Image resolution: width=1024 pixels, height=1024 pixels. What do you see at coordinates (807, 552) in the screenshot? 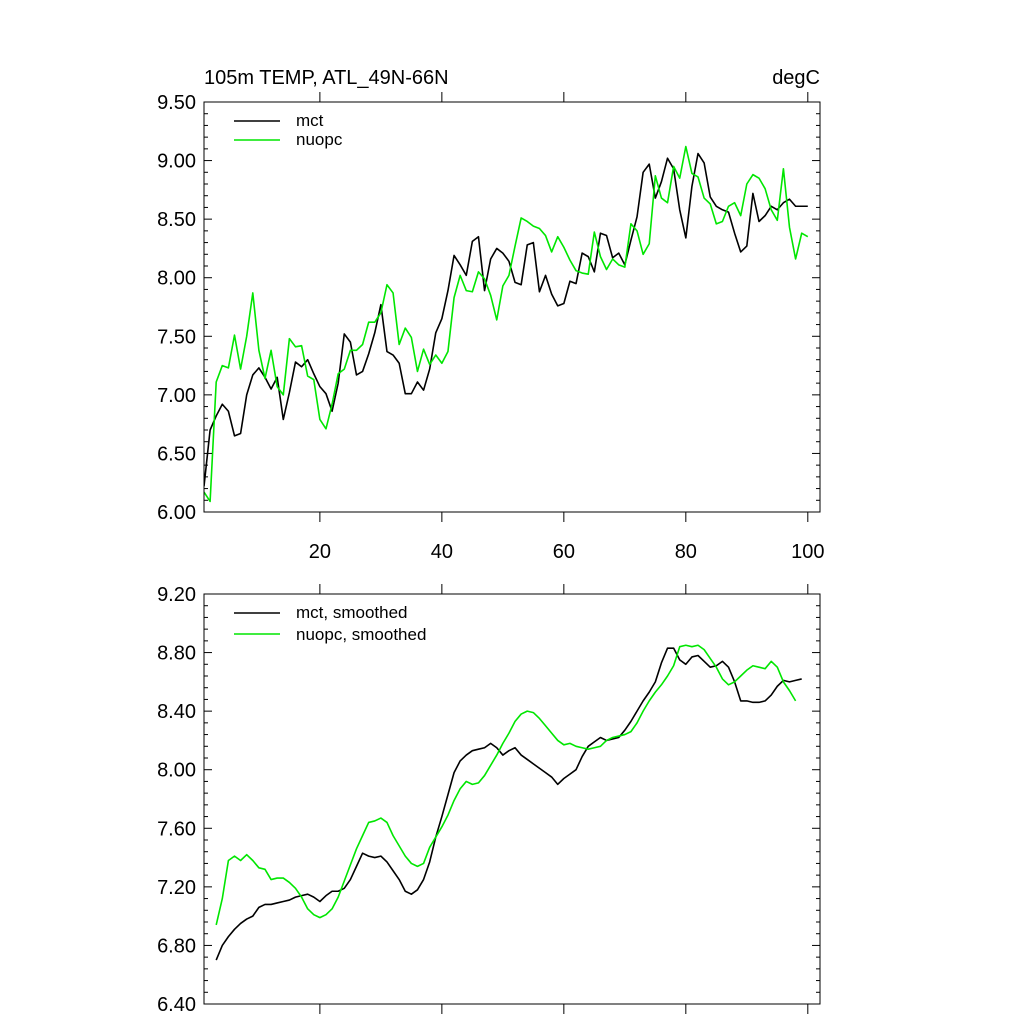
I see `top-x-tick-label: 100` at bounding box center [807, 552].